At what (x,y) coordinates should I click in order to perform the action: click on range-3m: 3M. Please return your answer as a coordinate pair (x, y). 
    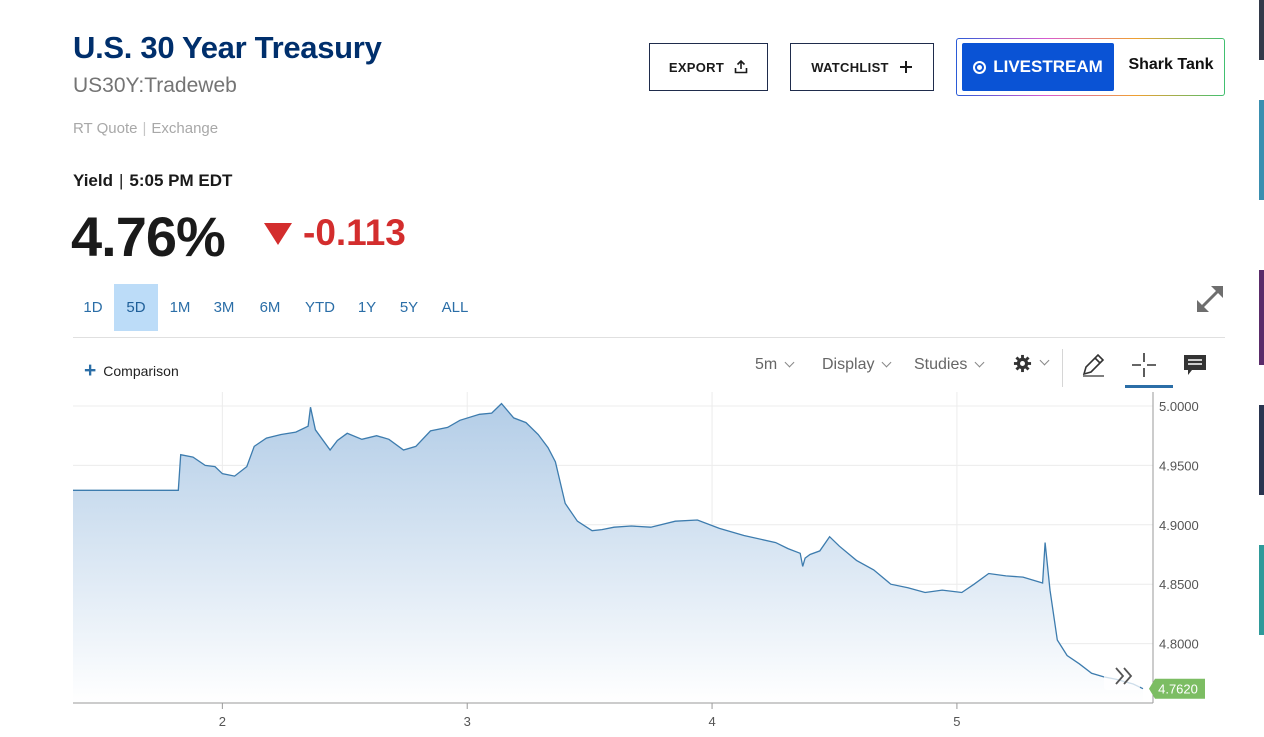
    Looking at the image, I should click on (224, 307).